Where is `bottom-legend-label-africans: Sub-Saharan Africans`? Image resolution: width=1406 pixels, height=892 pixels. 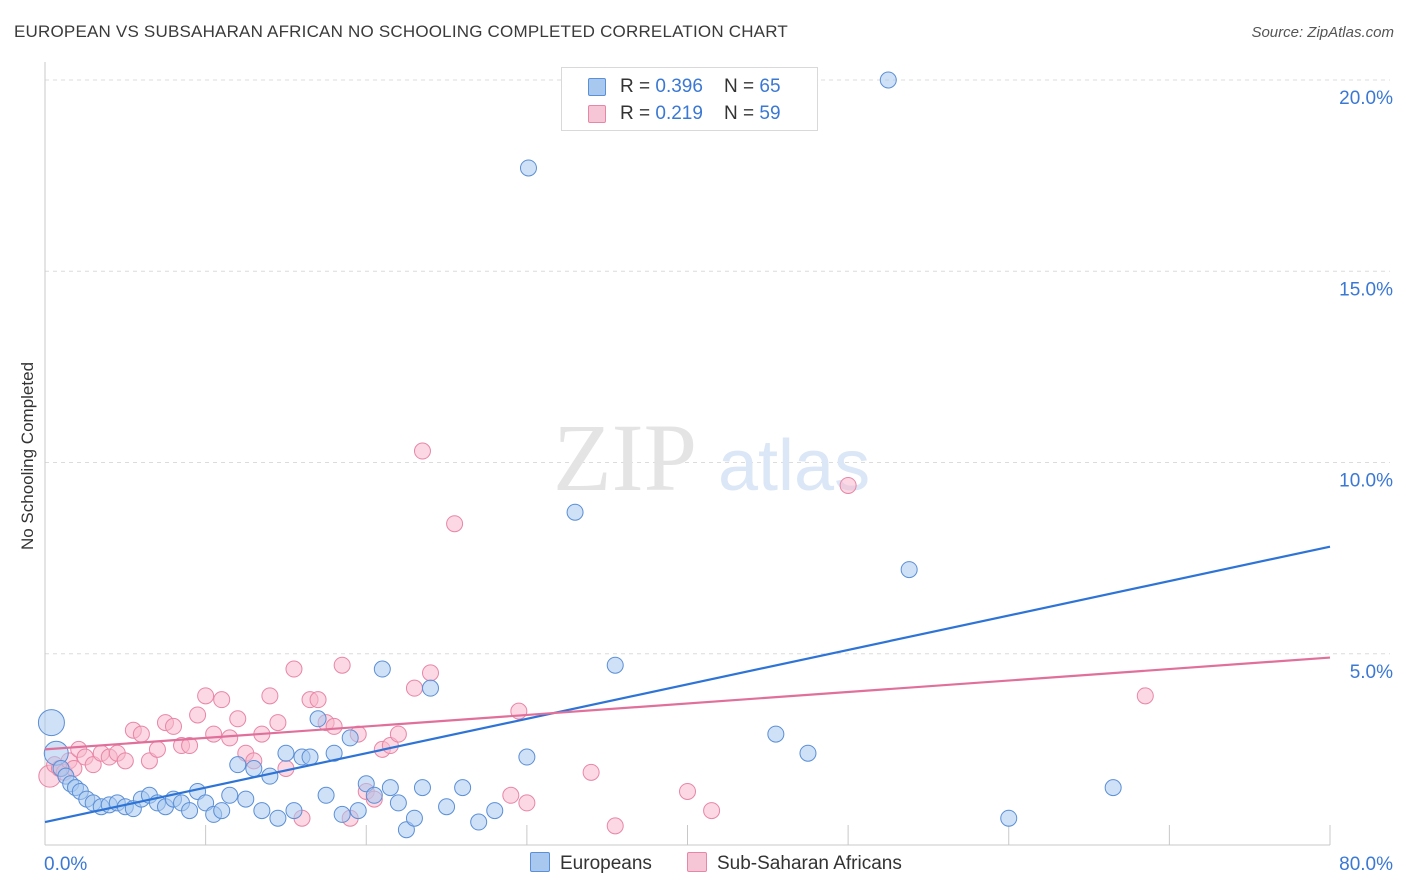
bottom-legend-label-africans: Sub-Saharan Africans is located at coordinates (809, 863).